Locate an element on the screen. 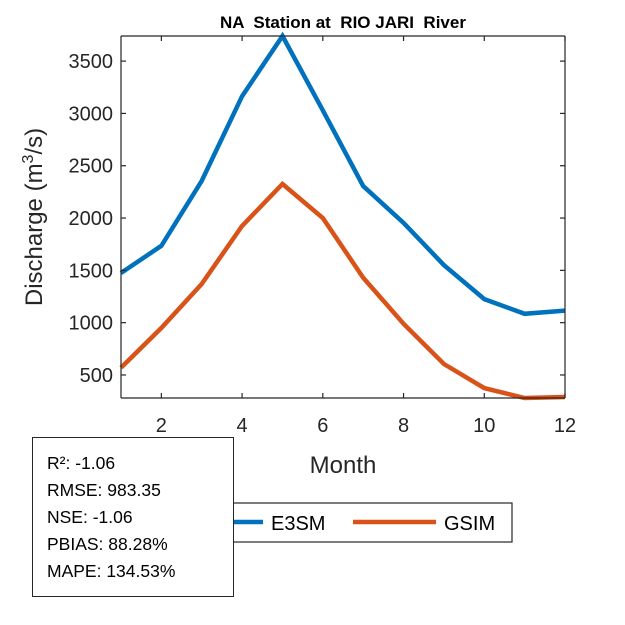  y-tick-label: 500 is located at coordinates (96, 376).